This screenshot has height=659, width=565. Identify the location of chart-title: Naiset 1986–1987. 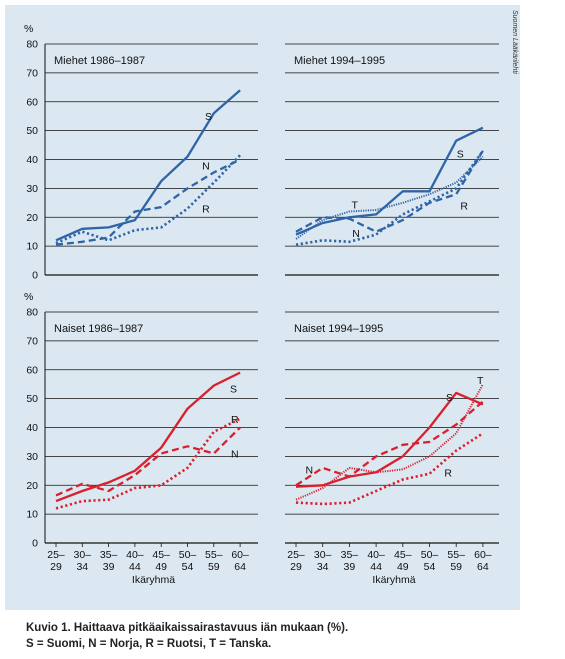
(98, 329).